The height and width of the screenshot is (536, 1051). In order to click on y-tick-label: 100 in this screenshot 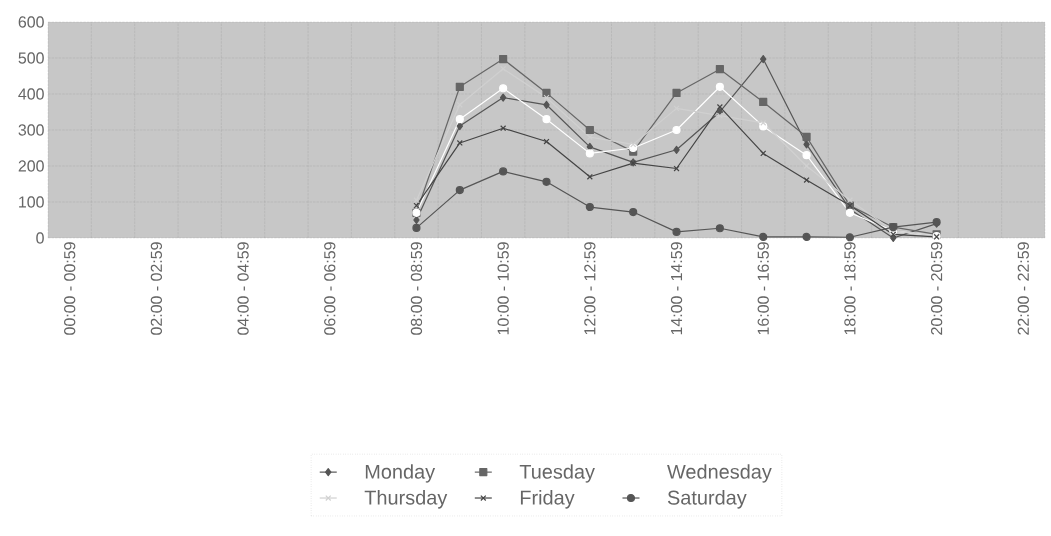, I will do `click(31, 202)`.